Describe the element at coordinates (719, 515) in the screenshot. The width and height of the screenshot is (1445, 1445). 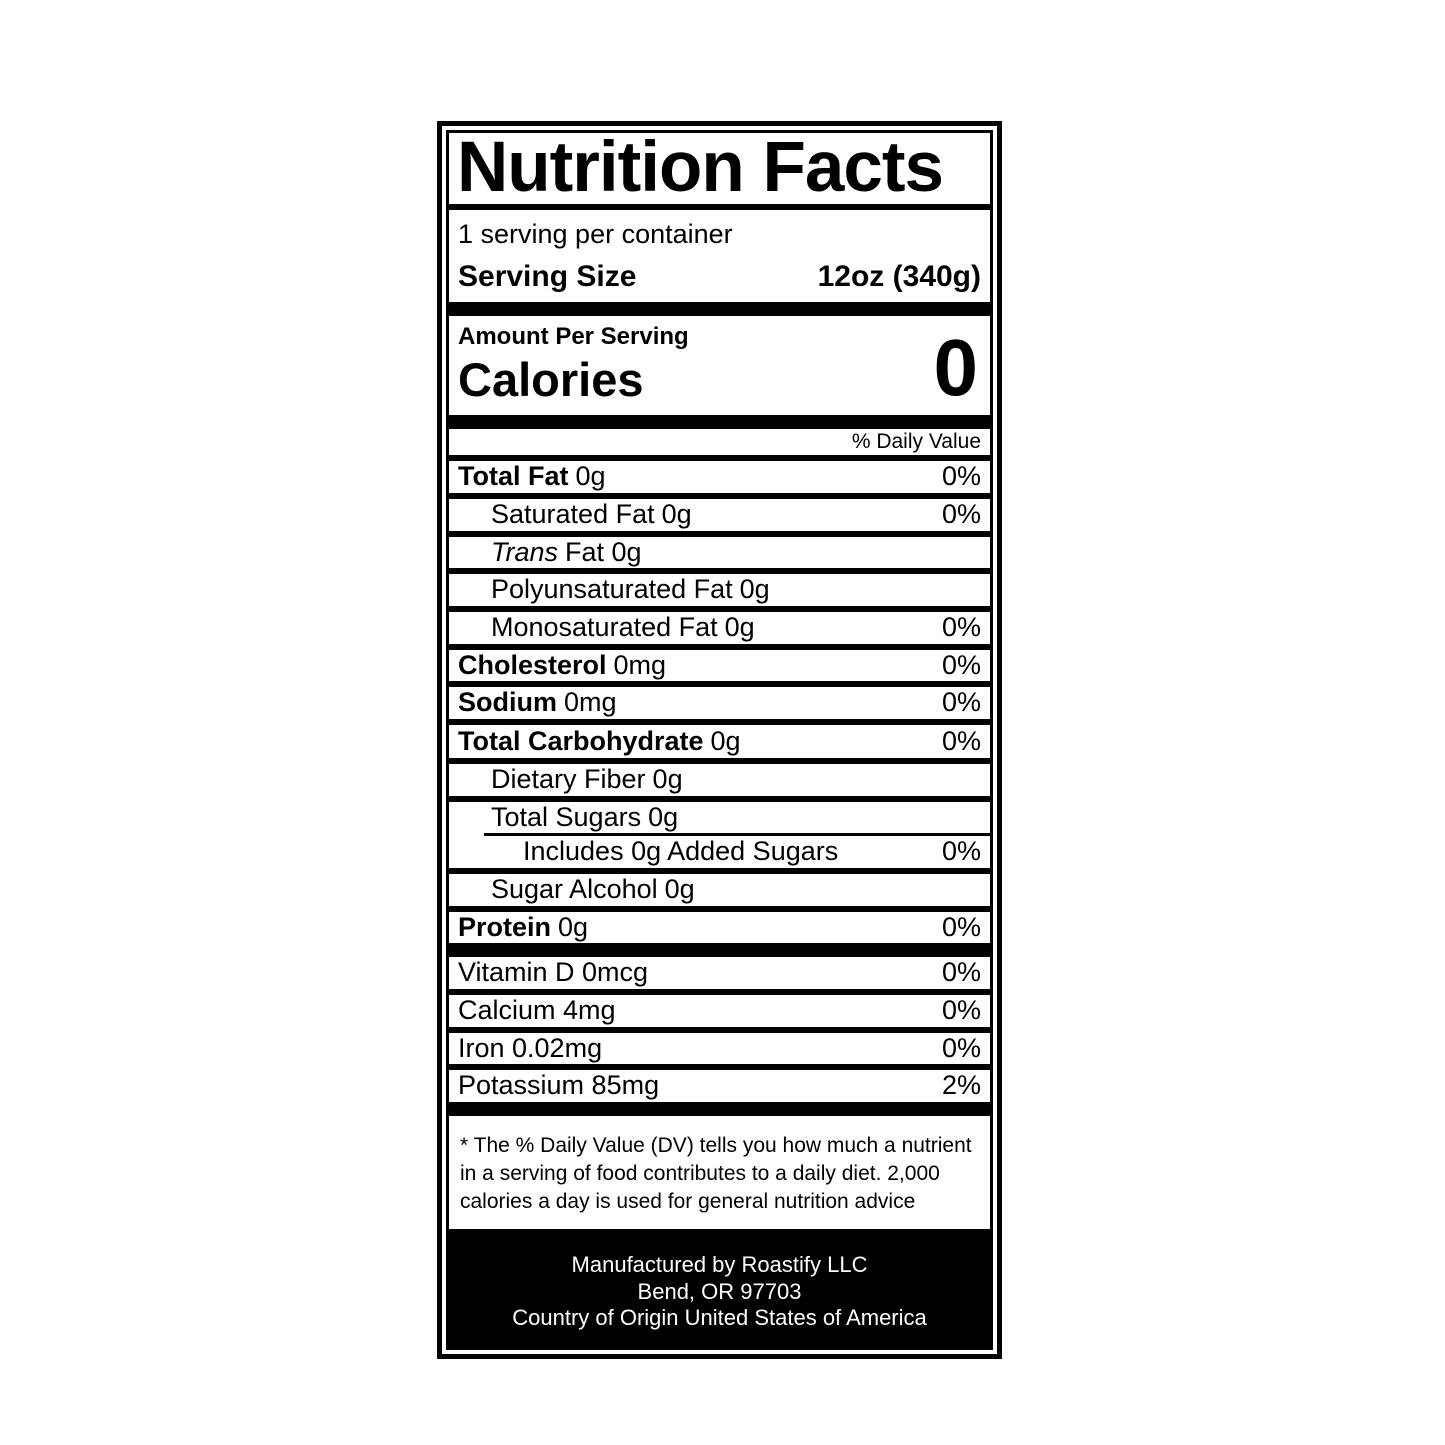
I see `row-saturated-fat: Saturated Fat 0g 0%` at that location.